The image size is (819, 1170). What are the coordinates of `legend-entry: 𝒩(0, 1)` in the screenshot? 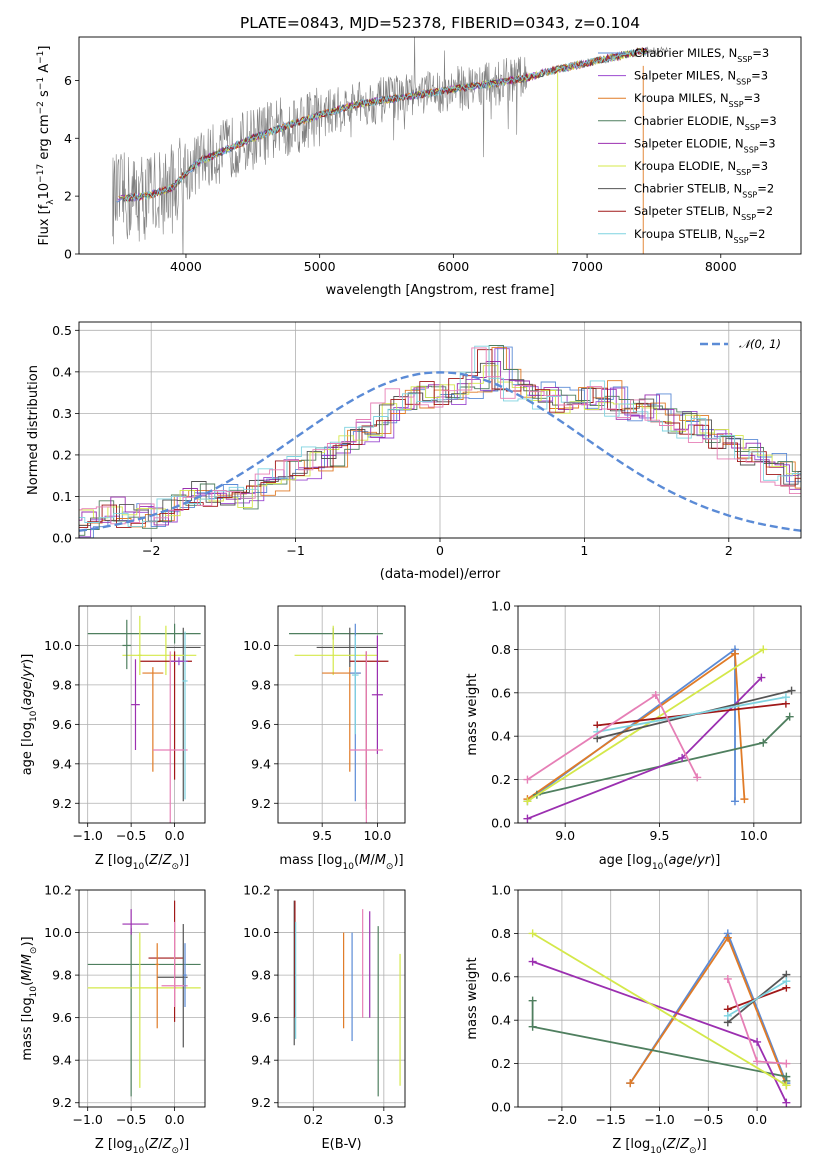 It's located at (760, 344).